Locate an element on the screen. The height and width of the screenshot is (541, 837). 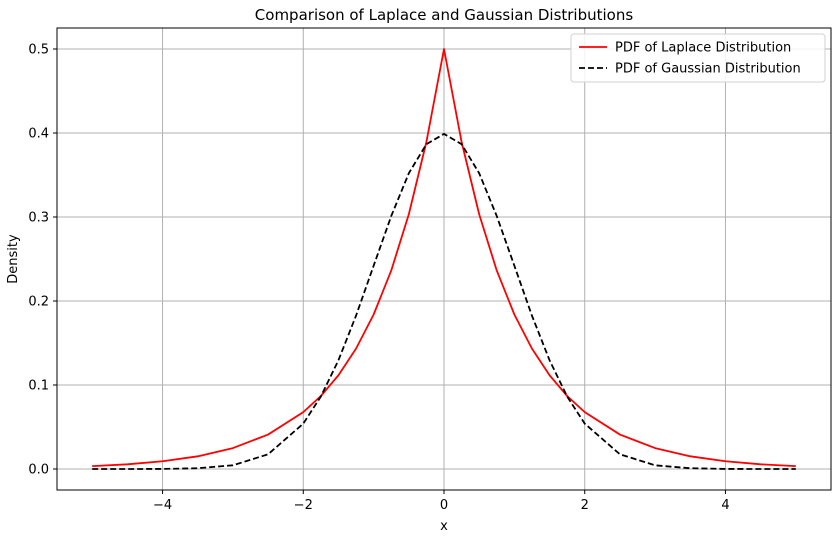
legend-box is located at coordinates (698, 58).